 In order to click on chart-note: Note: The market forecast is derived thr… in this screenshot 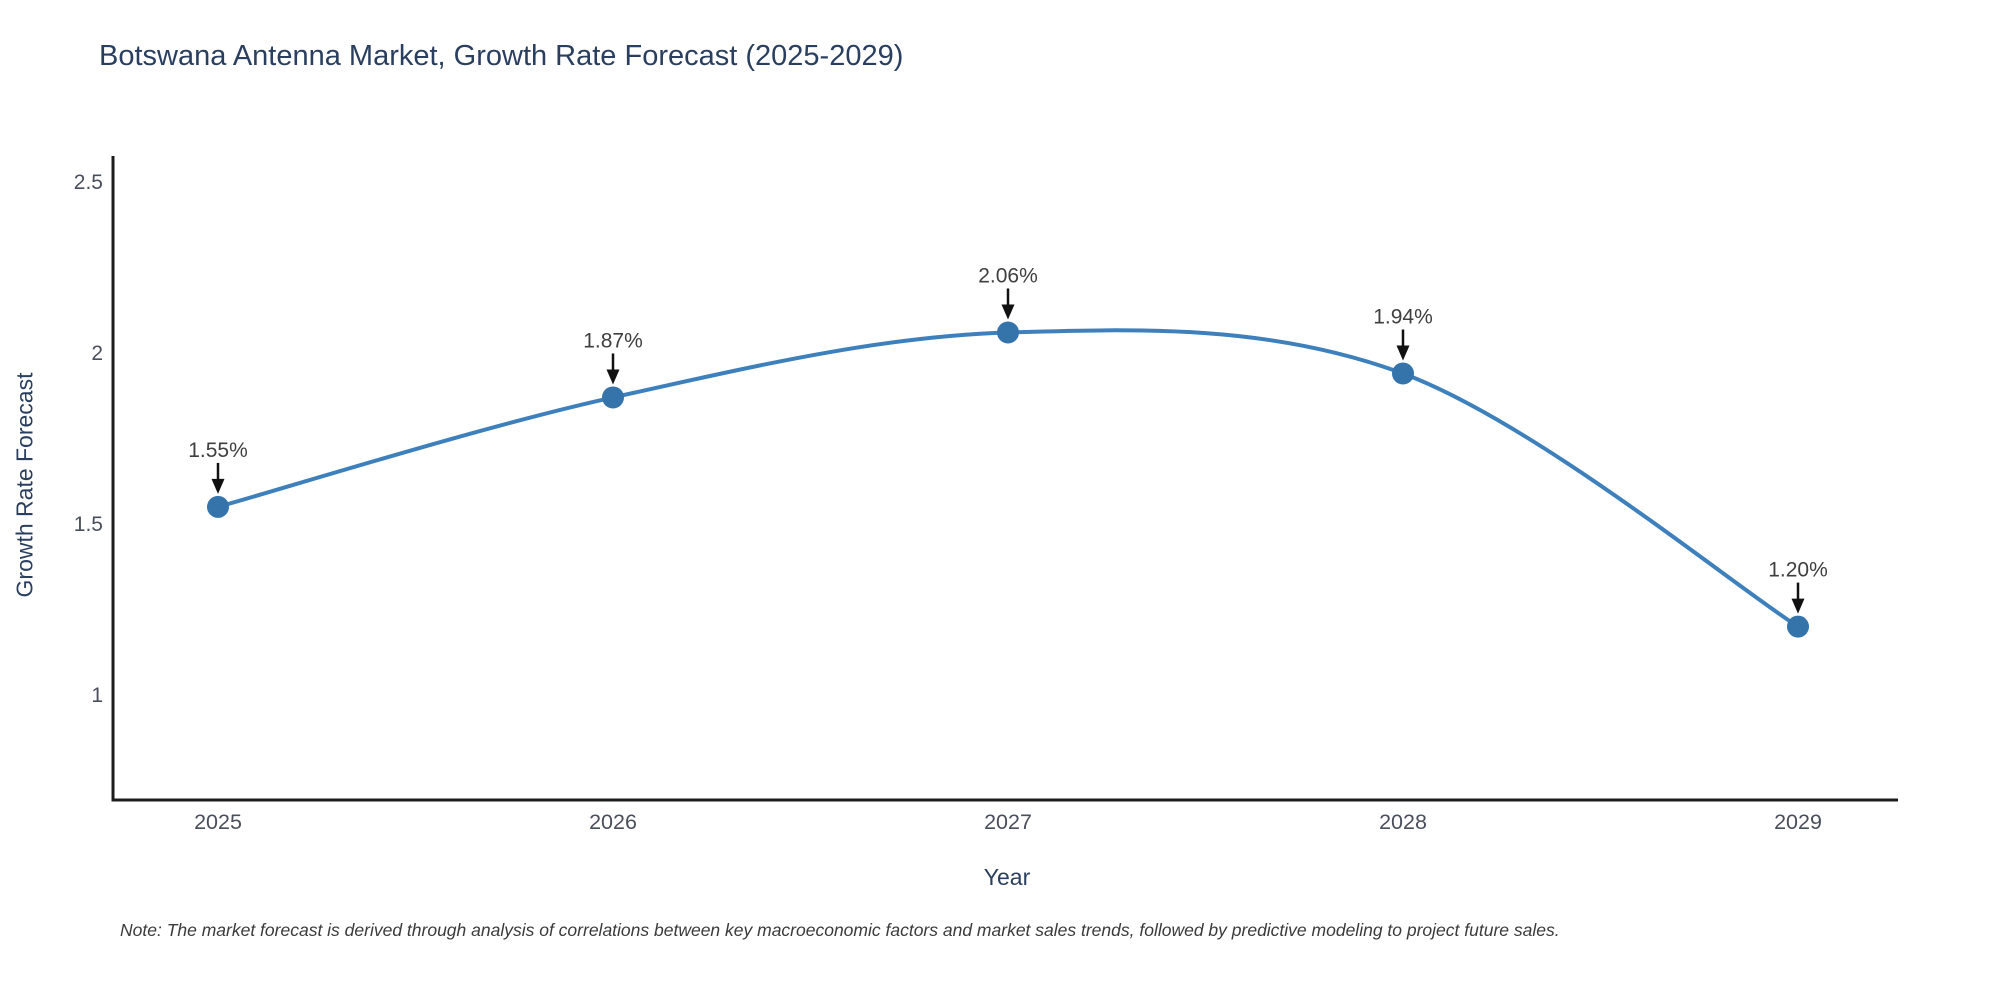, I will do `click(840, 930)`.